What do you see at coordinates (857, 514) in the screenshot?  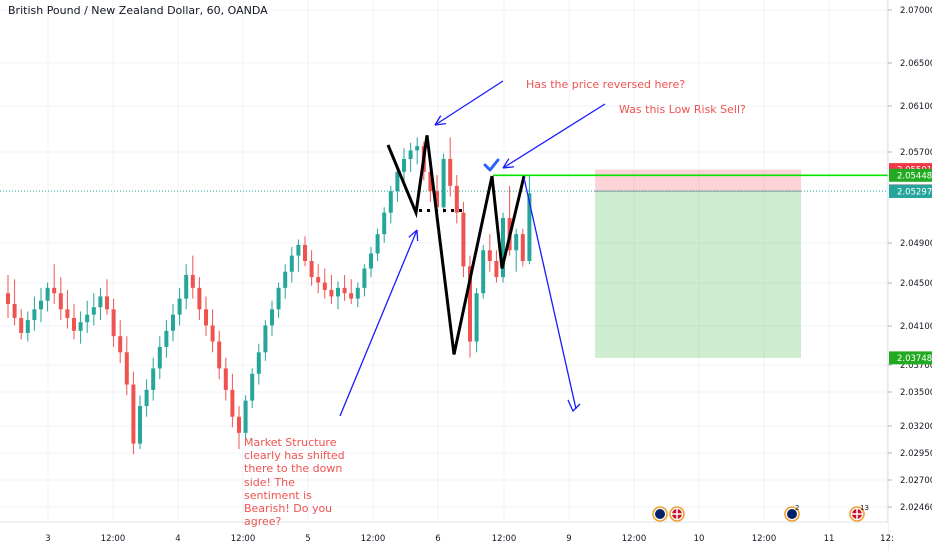 I see `event-flag-icon` at bounding box center [857, 514].